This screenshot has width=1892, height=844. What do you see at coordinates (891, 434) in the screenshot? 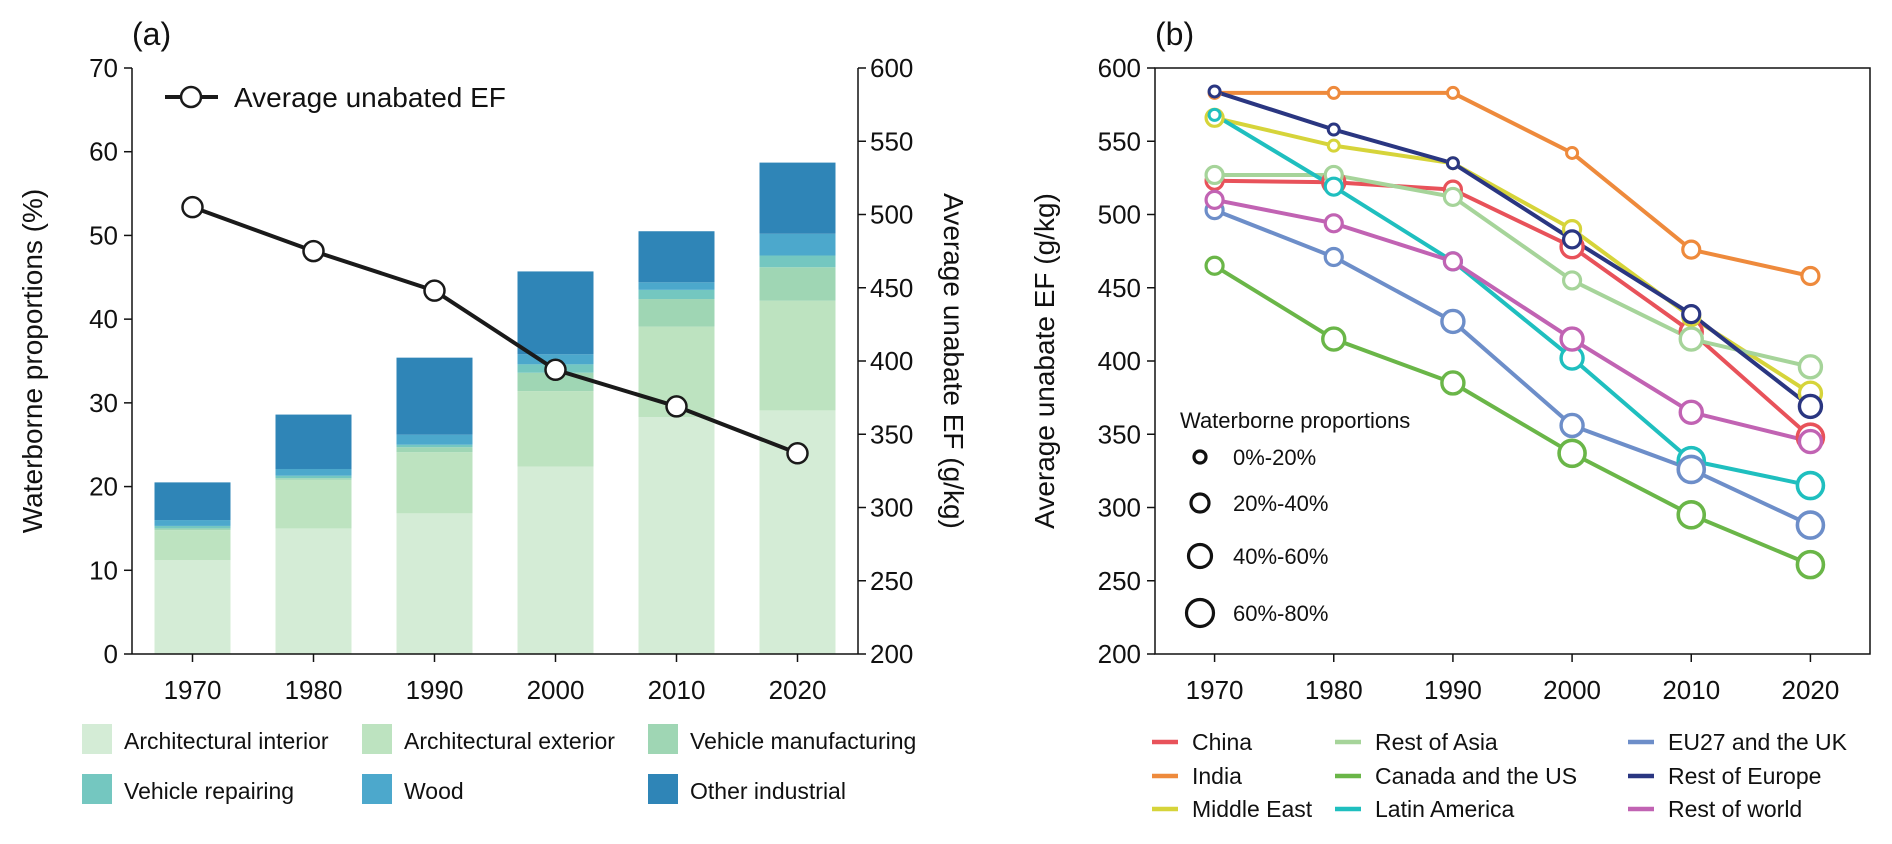
I see `y2tick-label-a-3: 350` at bounding box center [891, 434].